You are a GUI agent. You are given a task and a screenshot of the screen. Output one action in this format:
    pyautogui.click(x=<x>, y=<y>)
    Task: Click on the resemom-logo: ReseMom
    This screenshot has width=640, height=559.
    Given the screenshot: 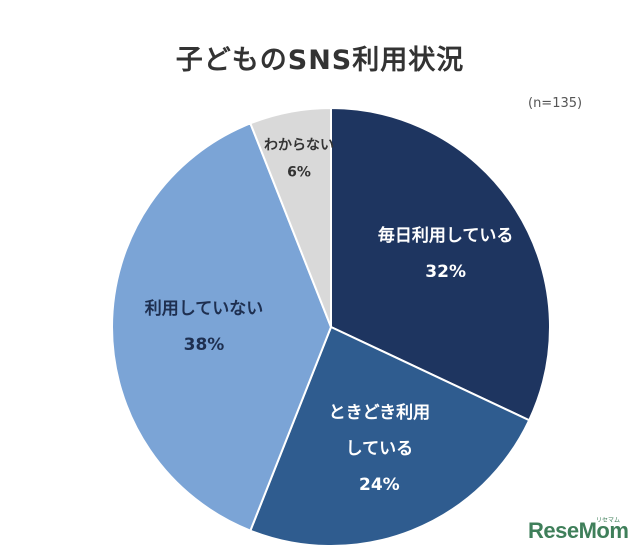 What is the action you would take?
    pyautogui.click(x=578, y=530)
    